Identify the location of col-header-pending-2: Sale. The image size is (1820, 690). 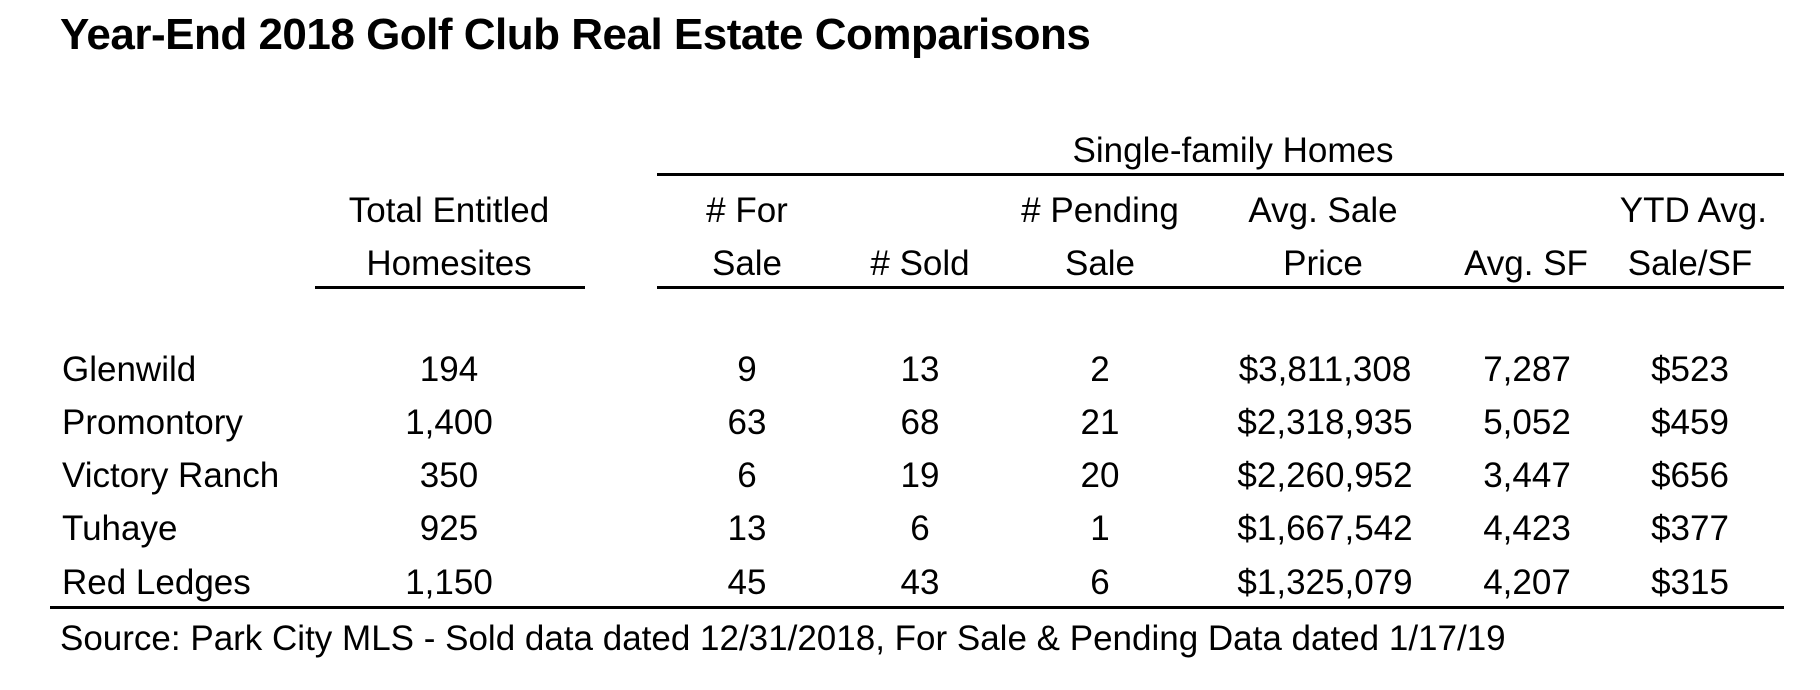
(1100, 263).